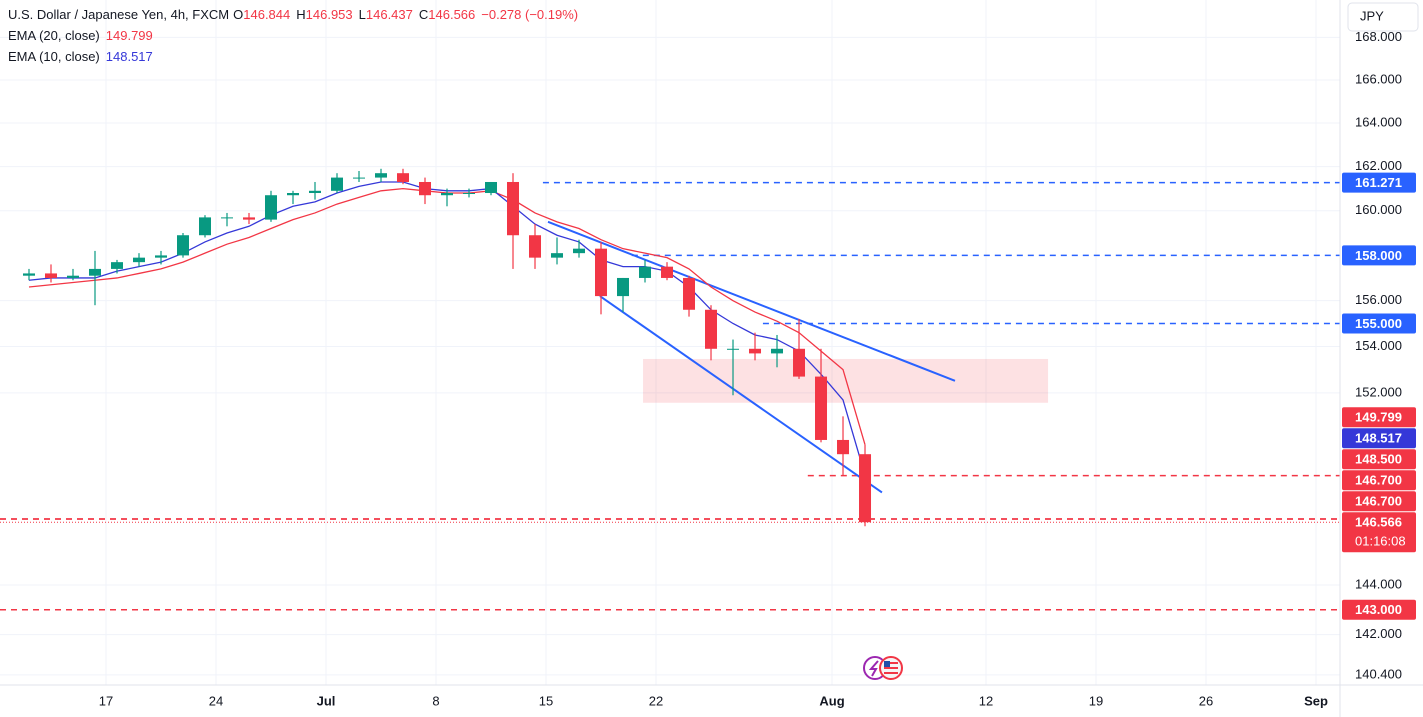 The width and height of the screenshot is (1423, 717). Describe the element at coordinates (1378, 121) in the screenshot. I see `y-tick-label: 164.000` at that location.